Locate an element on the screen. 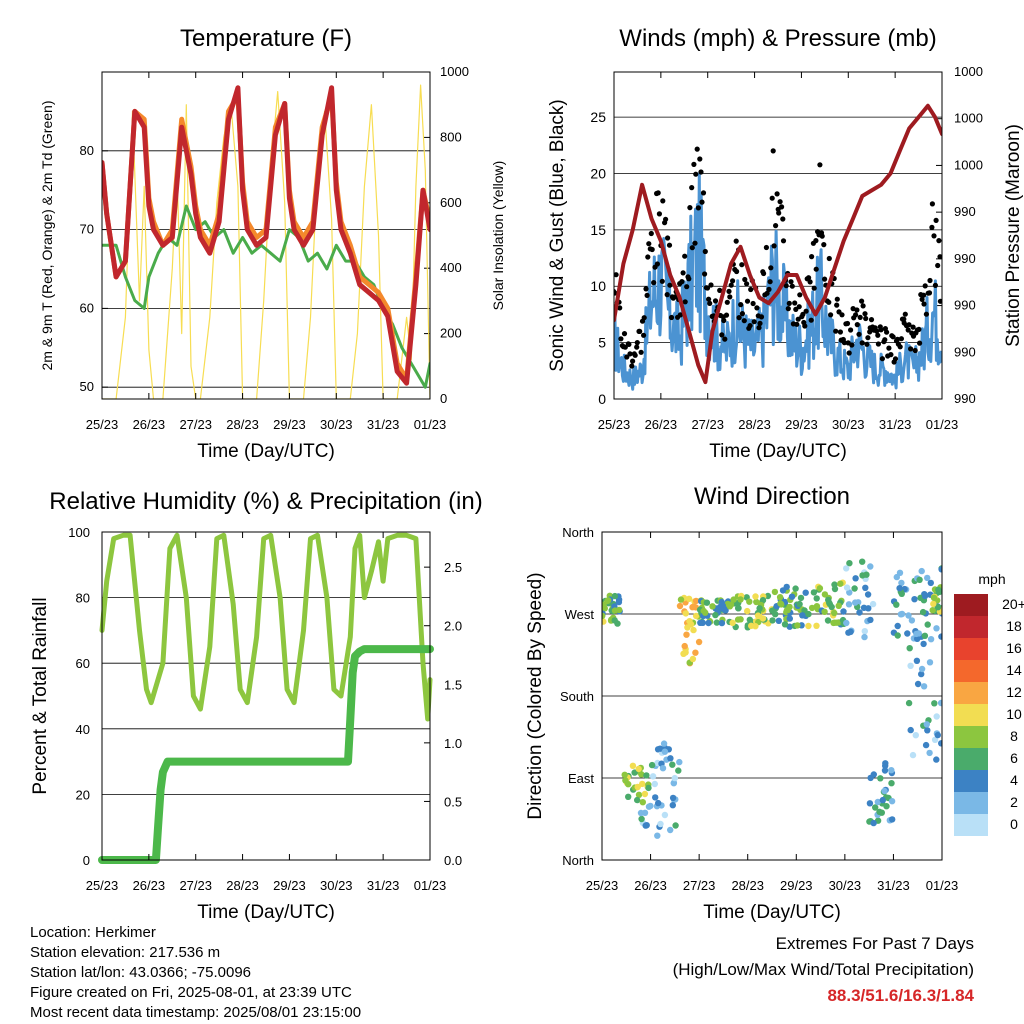  panel-0-y-right-tick-label: 200 is located at coordinates (451, 333).